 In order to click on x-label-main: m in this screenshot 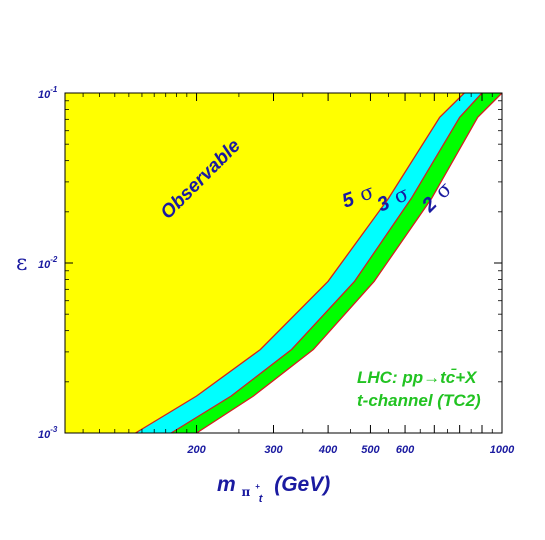, I will do `click(226, 484)`.